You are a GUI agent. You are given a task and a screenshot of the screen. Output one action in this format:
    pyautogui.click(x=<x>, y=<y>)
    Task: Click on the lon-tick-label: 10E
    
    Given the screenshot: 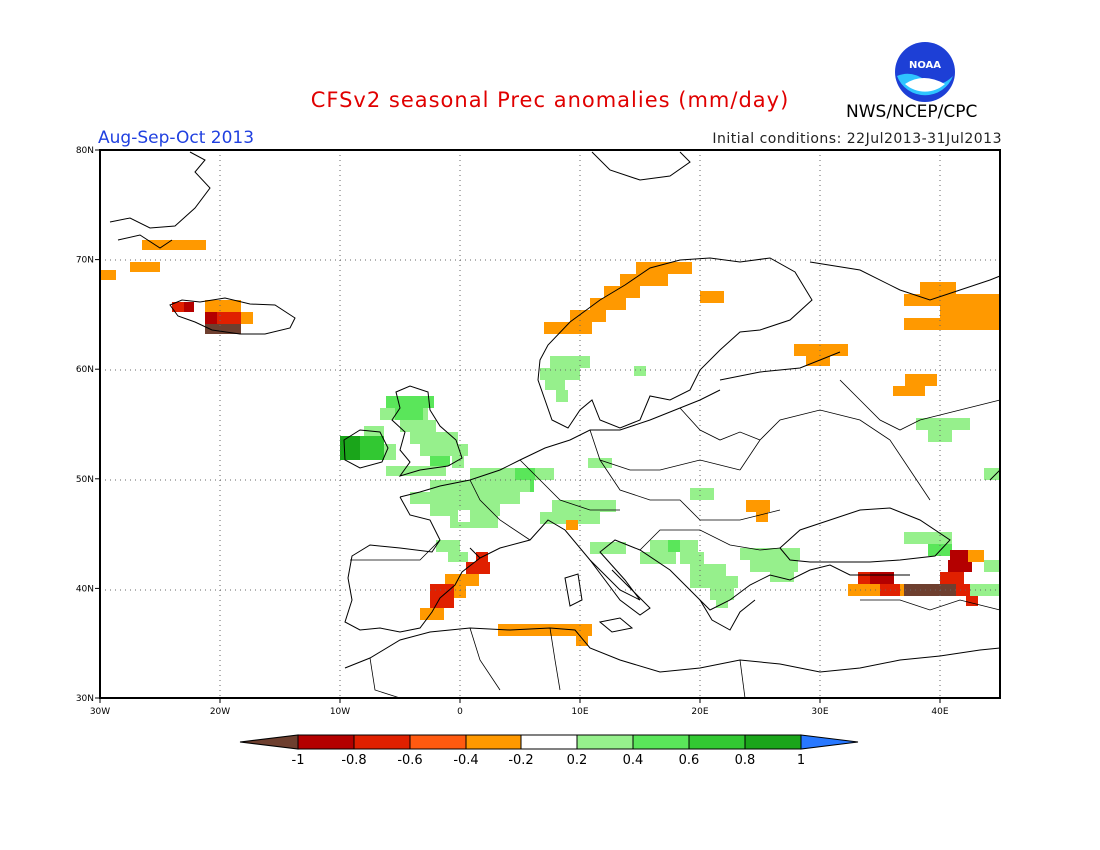 What is the action you would take?
    pyautogui.click(x=579, y=712)
    